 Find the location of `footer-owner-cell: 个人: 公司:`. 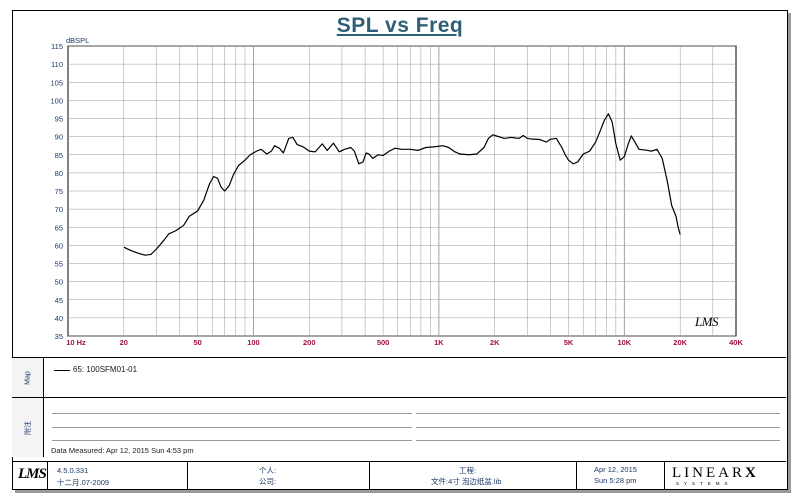

footer-owner-cell: 个人: 公司: is located at coordinates (278, 475).